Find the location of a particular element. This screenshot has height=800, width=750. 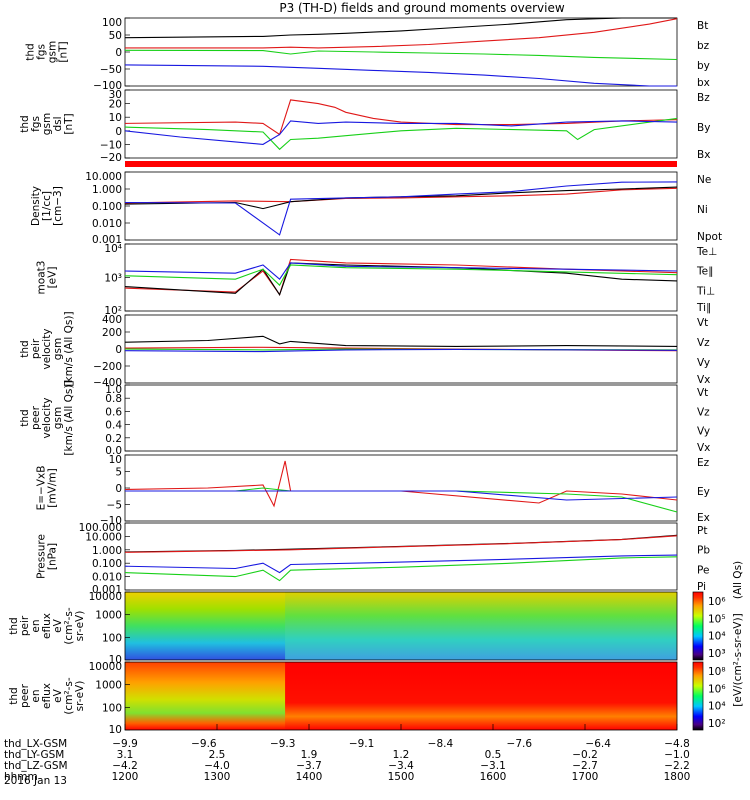

series-line-Ex is located at coordinates (401, 495).